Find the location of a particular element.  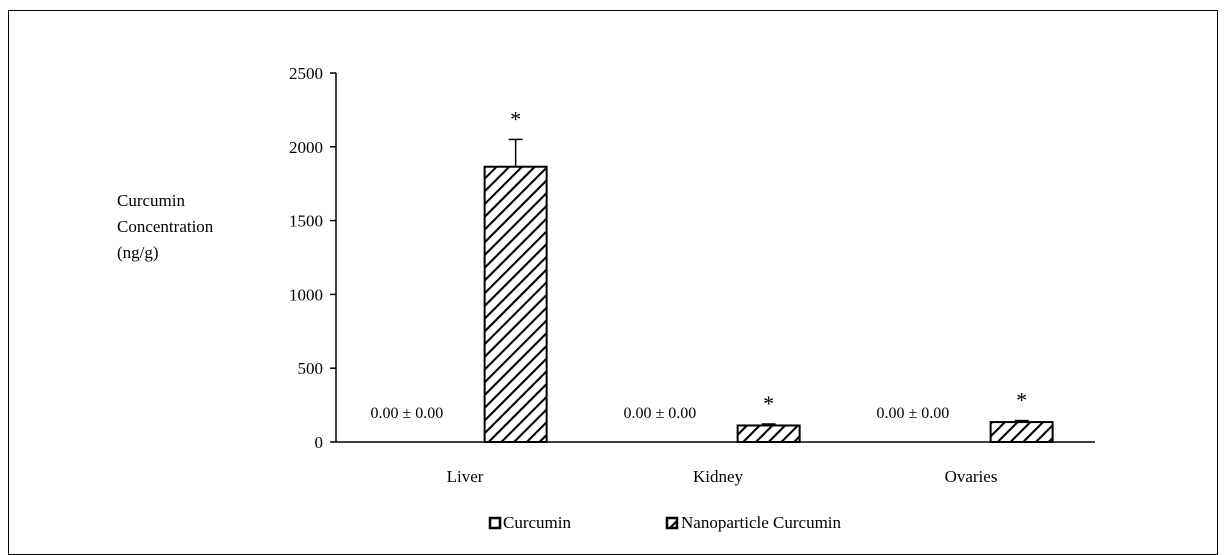

y-tick-label: 500 is located at coordinates (311, 368).